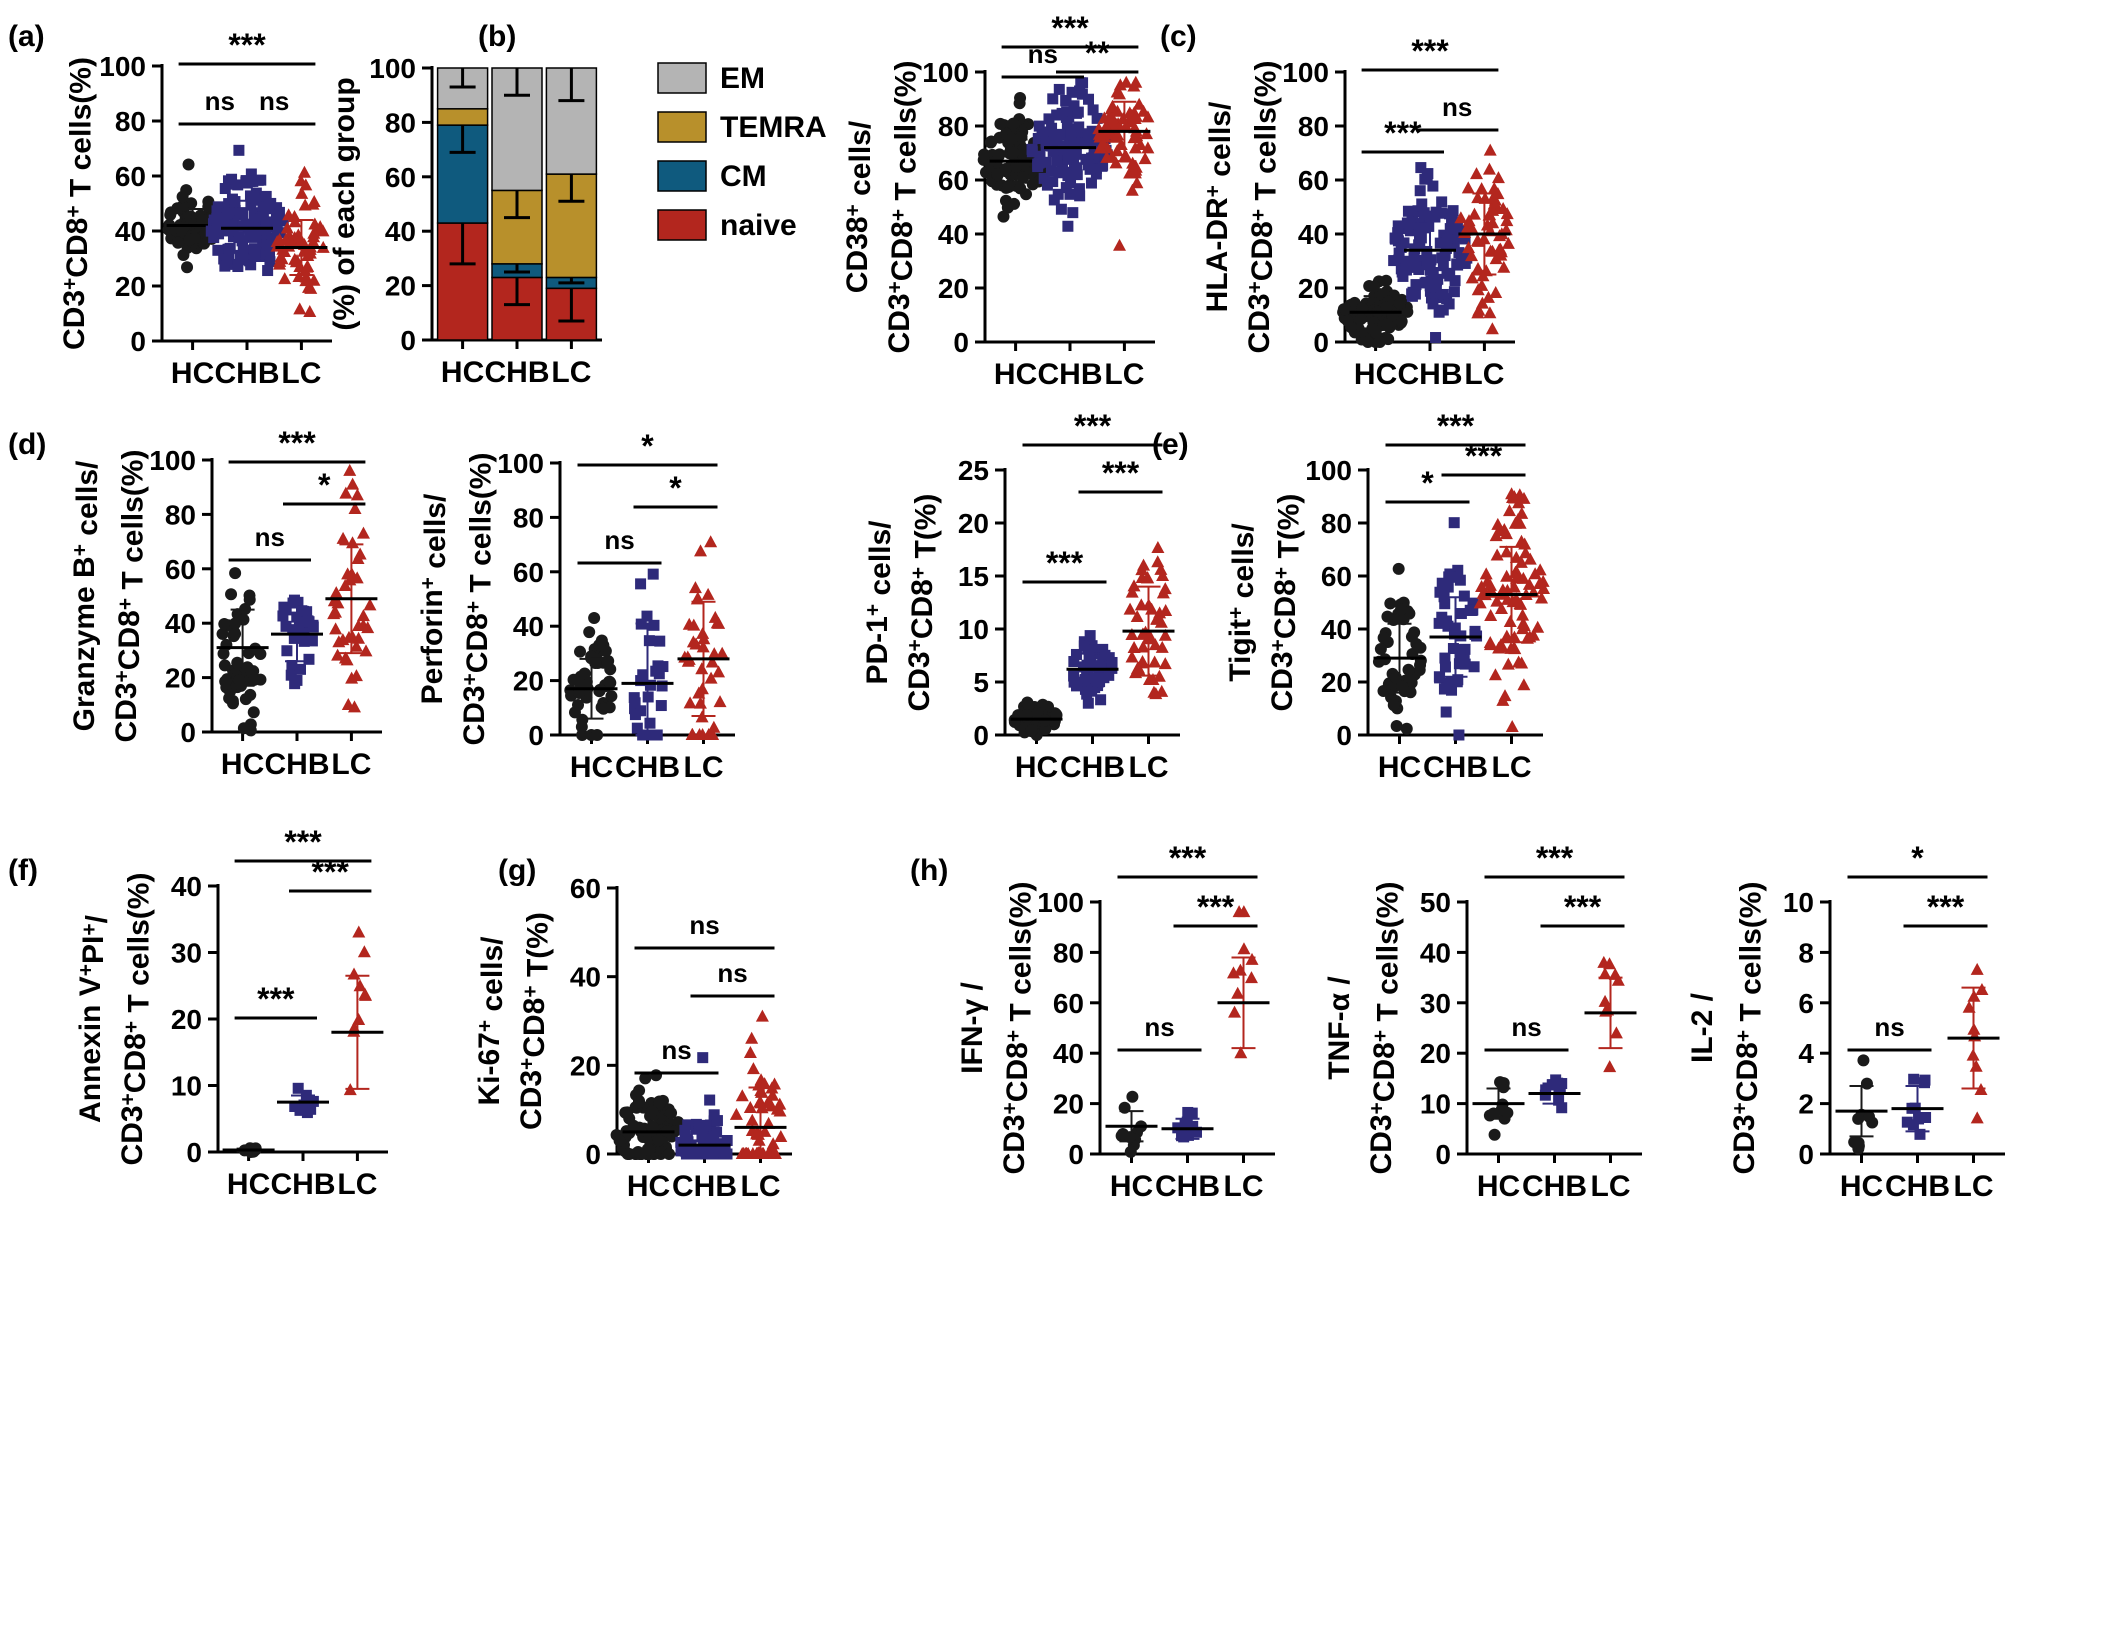 The image size is (2128, 1625). Describe the element at coordinates (1282, 681) in the screenshot. I see `label-part: CD3` at that location.